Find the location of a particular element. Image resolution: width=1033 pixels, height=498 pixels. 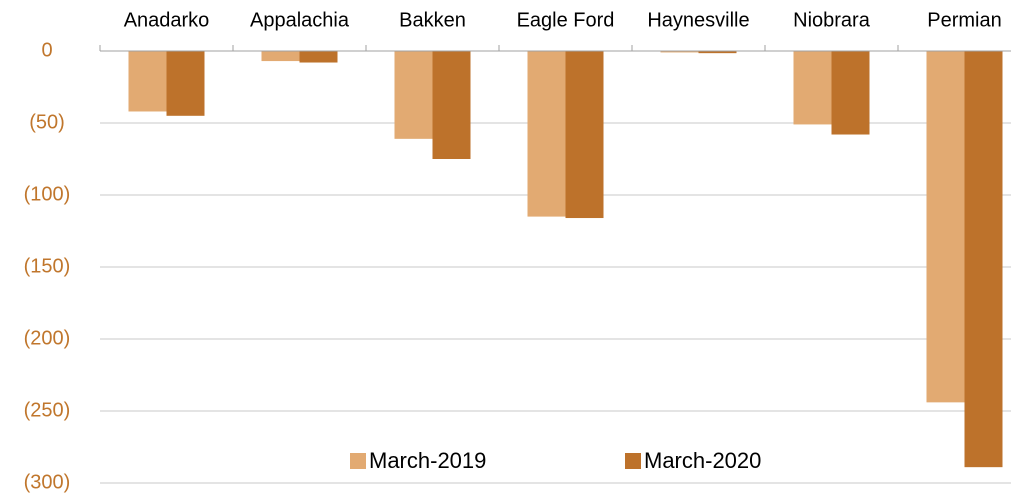

y-tick-label: (150) is located at coordinates (47, 266).